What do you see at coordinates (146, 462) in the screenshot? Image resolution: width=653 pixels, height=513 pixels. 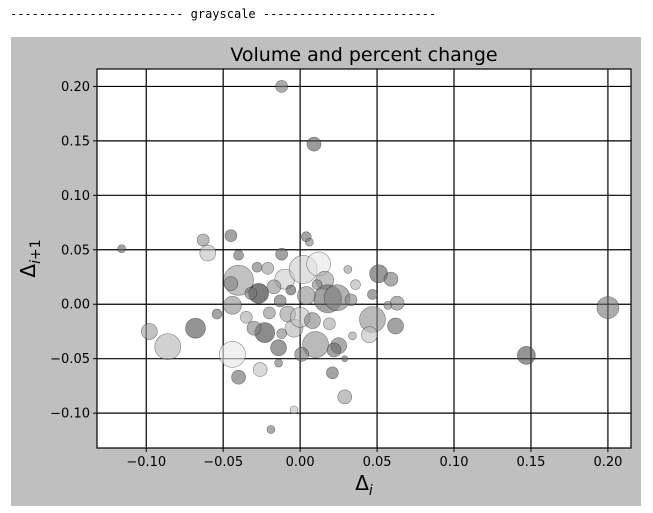 I see `x-tick-label: −0.10` at bounding box center [146, 462].